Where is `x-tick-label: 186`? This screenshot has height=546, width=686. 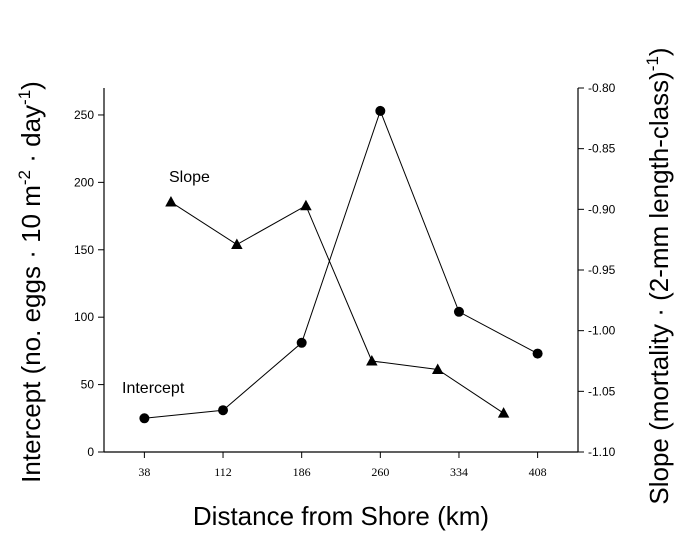 x-tick-label: 186 is located at coordinates (302, 472).